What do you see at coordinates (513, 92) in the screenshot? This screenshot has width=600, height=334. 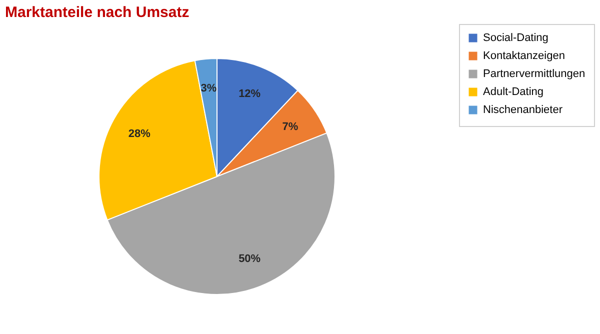 I see `legend-label: Adult-Dating` at bounding box center [513, 92].